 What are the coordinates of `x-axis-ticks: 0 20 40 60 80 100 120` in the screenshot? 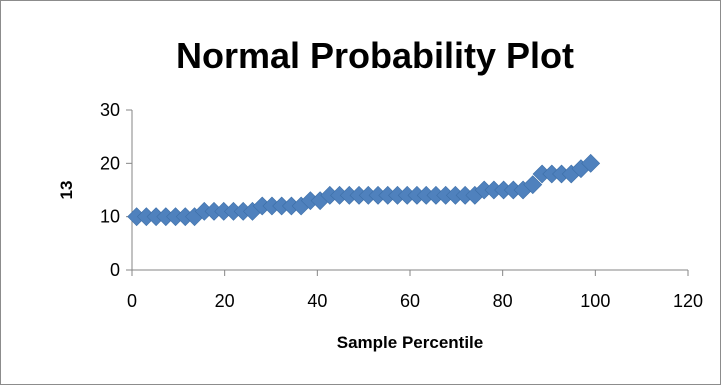 It's located at (415, 290).